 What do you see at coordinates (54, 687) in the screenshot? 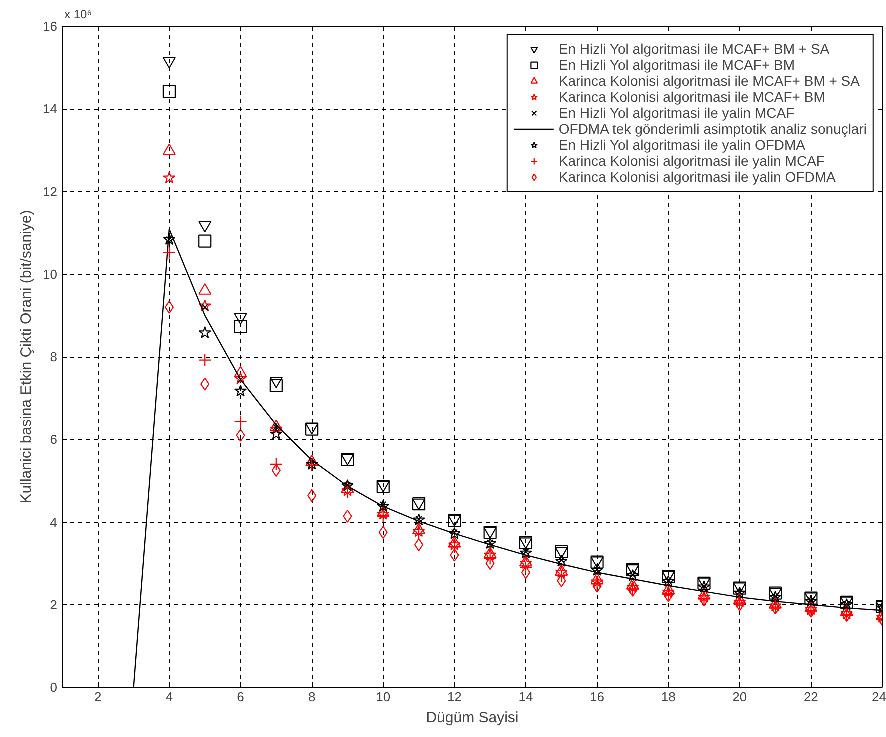
I see `y-tick-label: 0` at bounding box center [54, 687].